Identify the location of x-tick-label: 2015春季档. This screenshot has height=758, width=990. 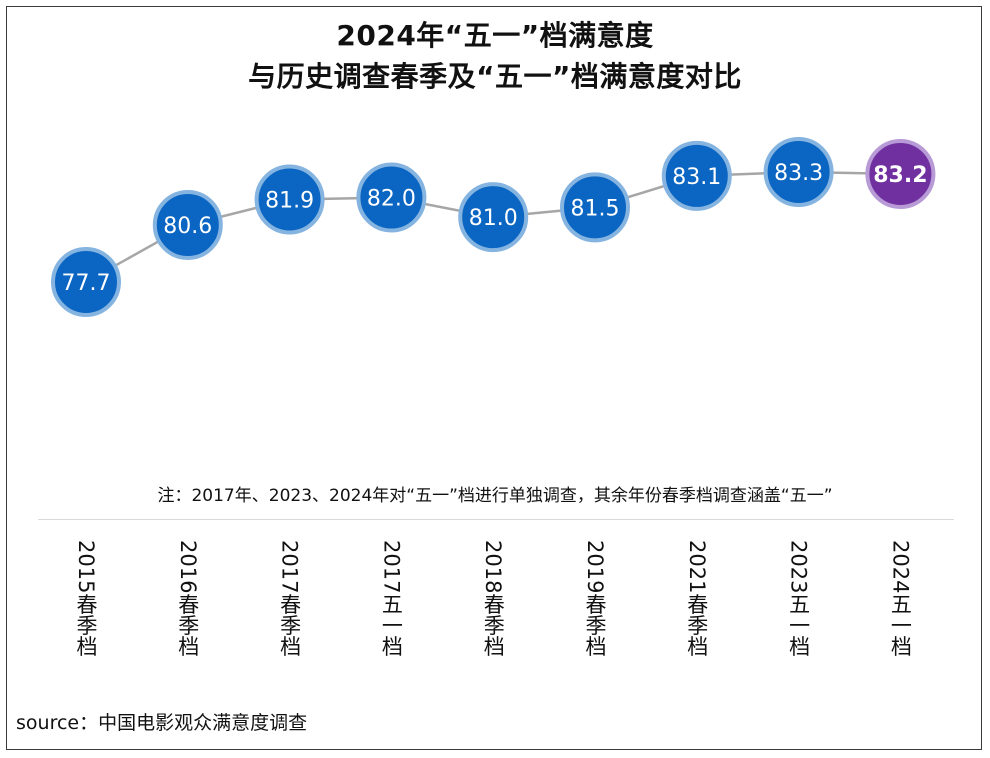
(86, 598).